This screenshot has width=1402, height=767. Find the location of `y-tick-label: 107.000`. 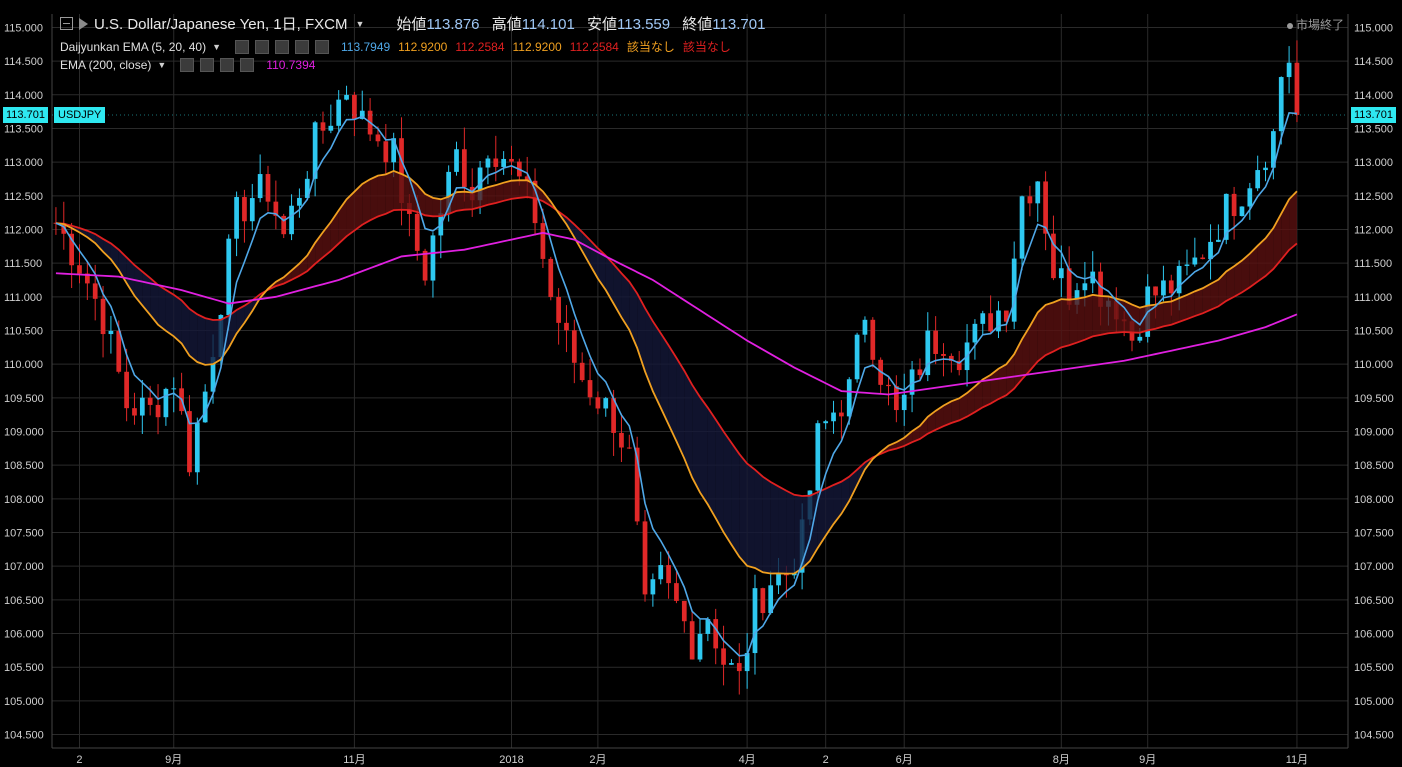

y-tick-label: 107.000 is located at coordinates (1374, 567).